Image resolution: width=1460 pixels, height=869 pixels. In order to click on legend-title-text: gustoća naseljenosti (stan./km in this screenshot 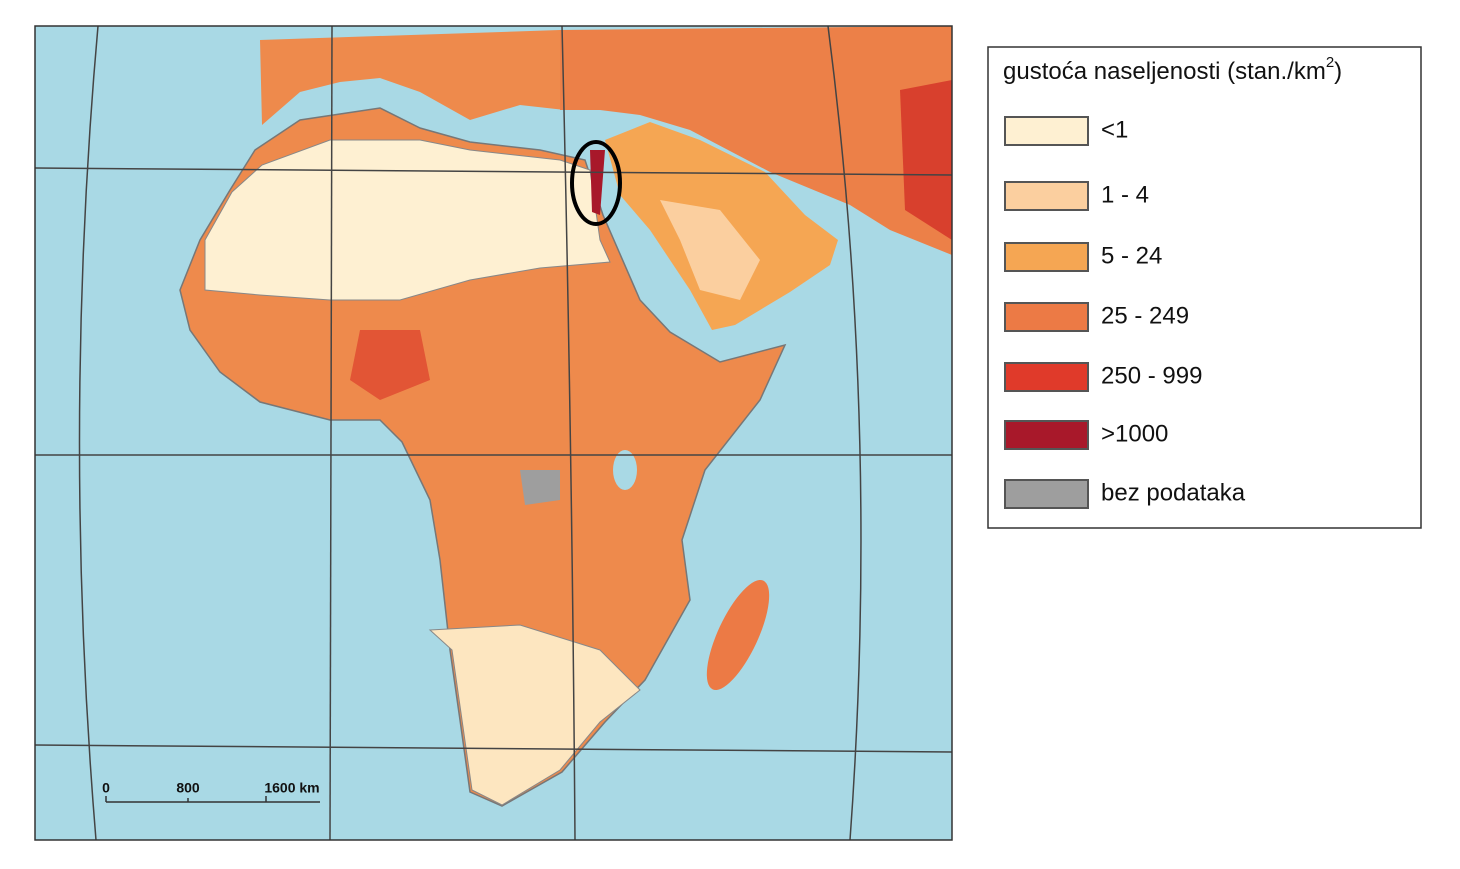, I will do `click(1164, 71)`.